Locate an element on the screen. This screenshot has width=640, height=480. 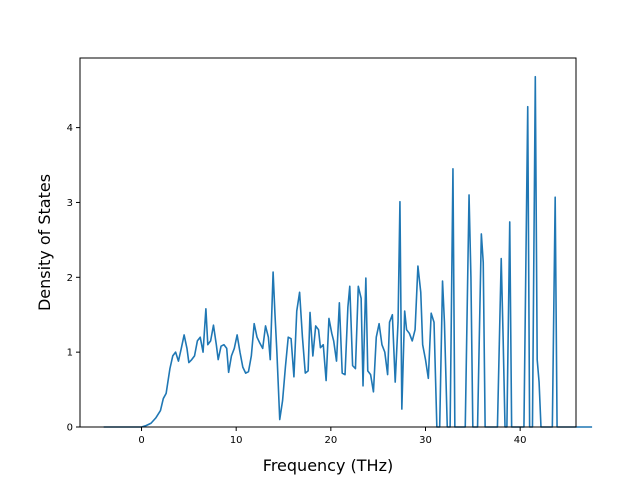
x-axis-ticks: 0 10 20 30 40 is located at coordinates (332, 436).